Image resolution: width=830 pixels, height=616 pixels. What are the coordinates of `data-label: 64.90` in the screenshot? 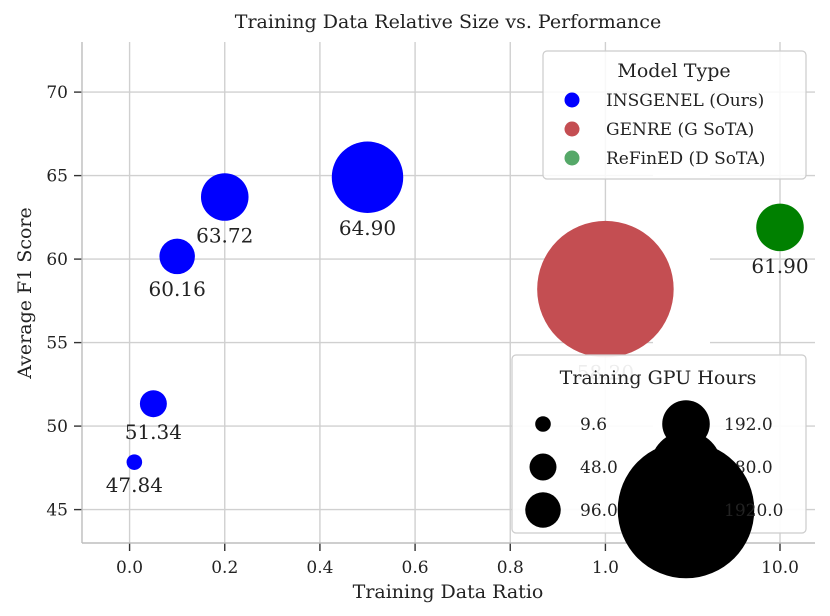 It's located at (367, 228).